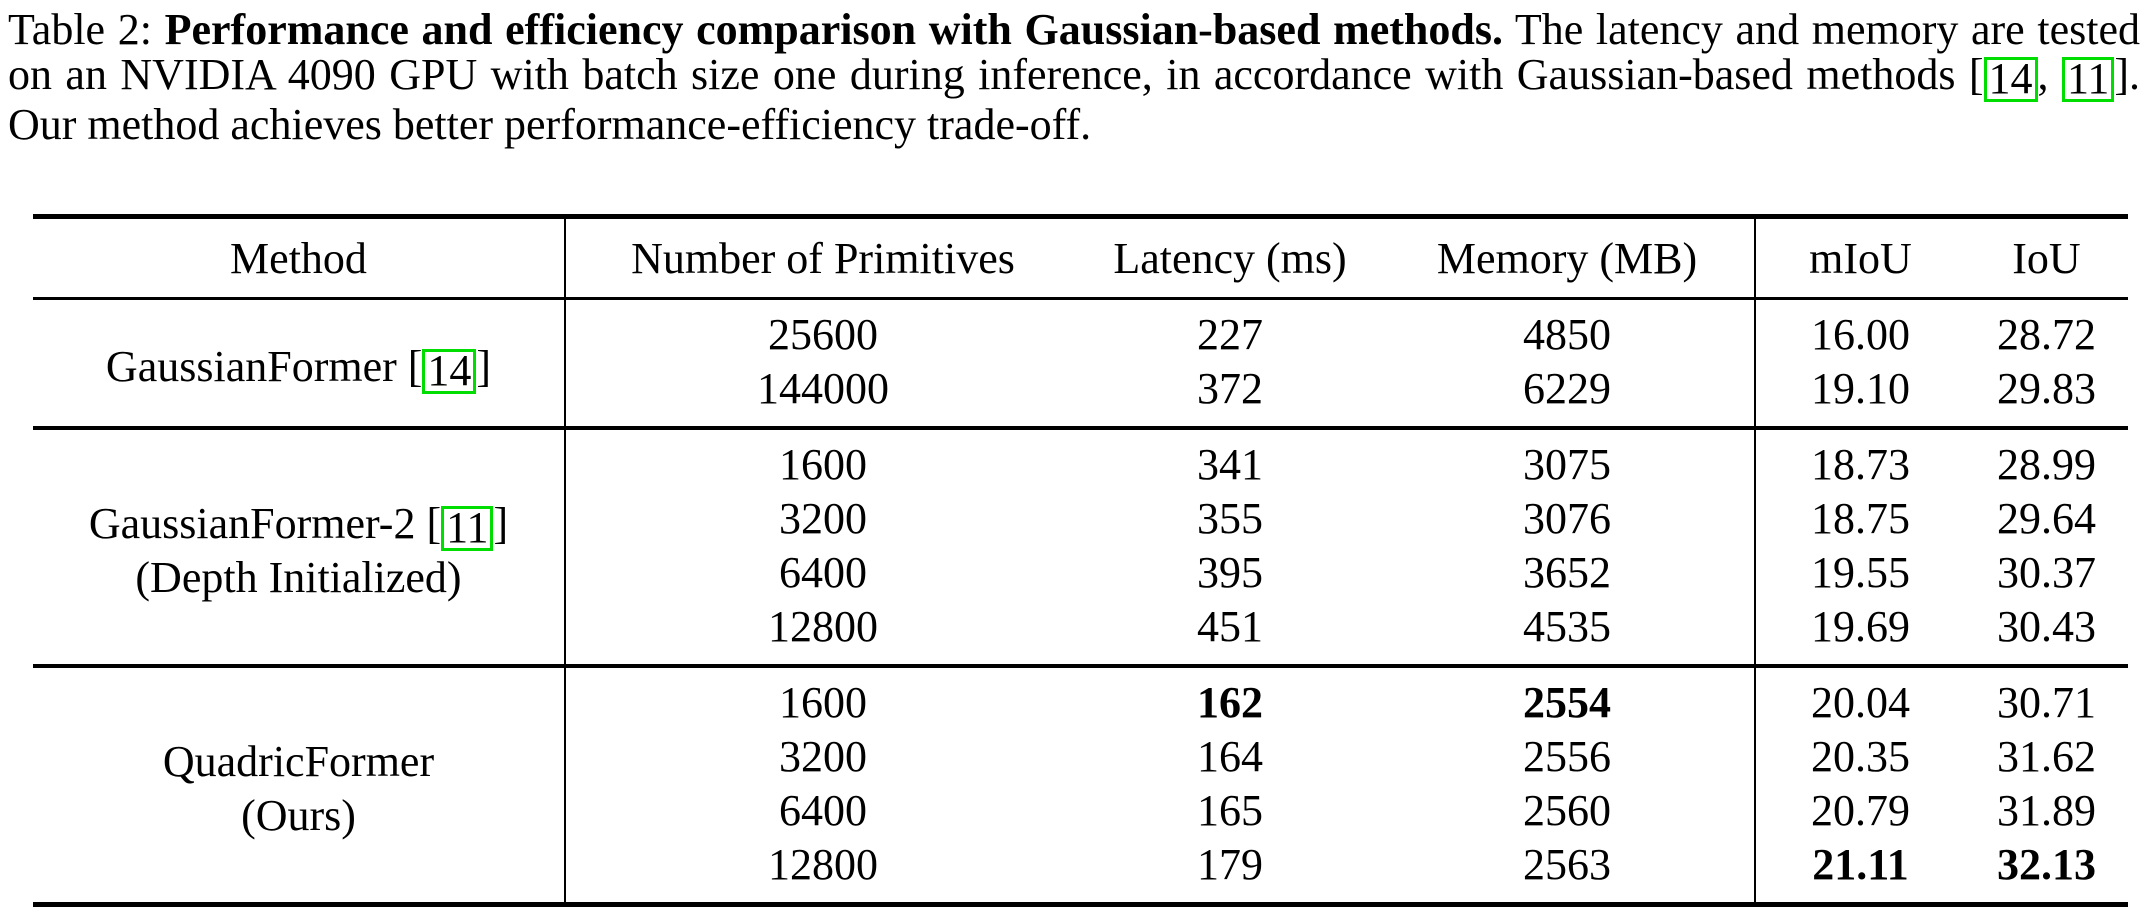  I want to click on cell-memory: 2563, so click(1567, 865).